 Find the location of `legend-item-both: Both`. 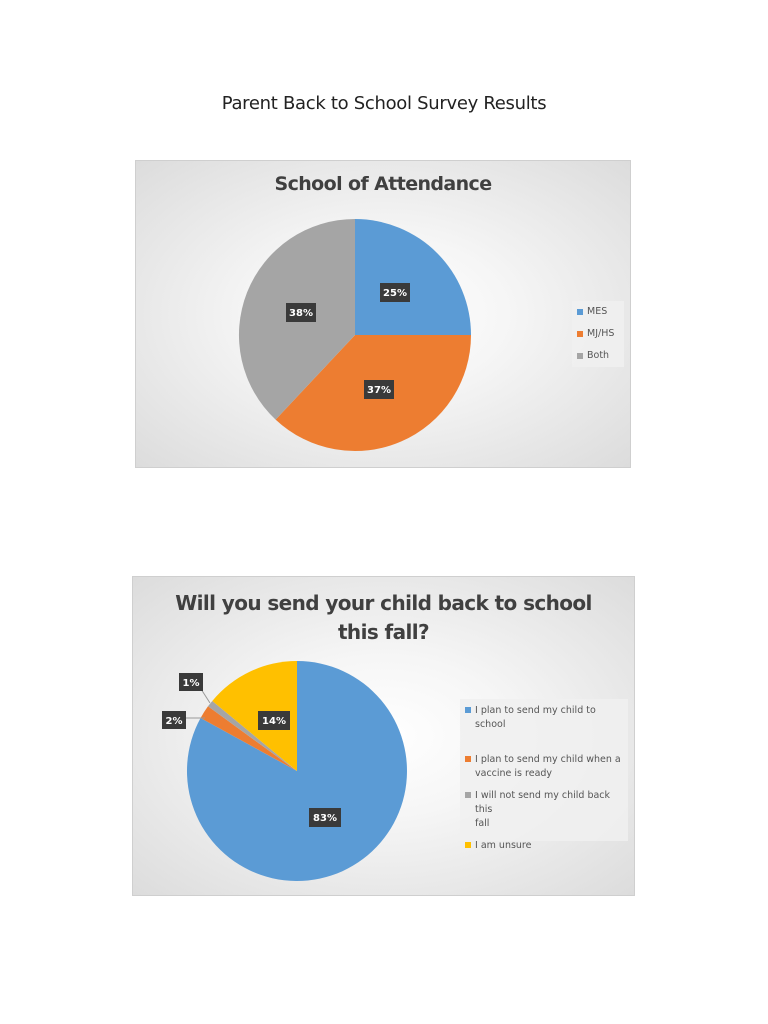

legend-item-both: Both is located at coordinates (600, 361).